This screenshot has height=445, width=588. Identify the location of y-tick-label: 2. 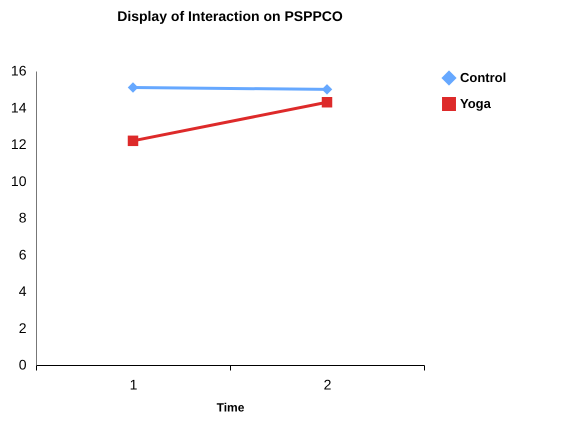
(22, 328).